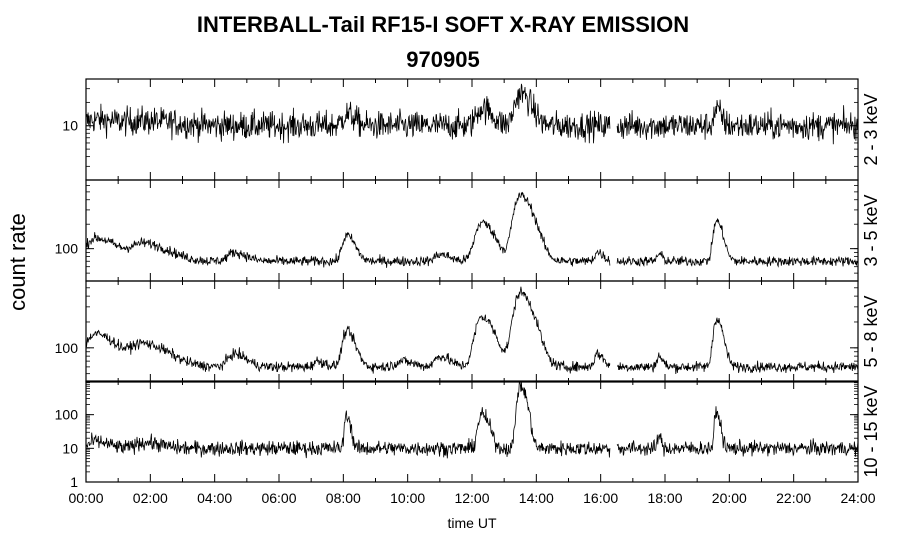 This screenshot has width=900, height=548. What do you see at coordinates (871, 331) in the screenshot?
I see `panel-label: 5 - 8 keV` at bounding box center [871, 331].